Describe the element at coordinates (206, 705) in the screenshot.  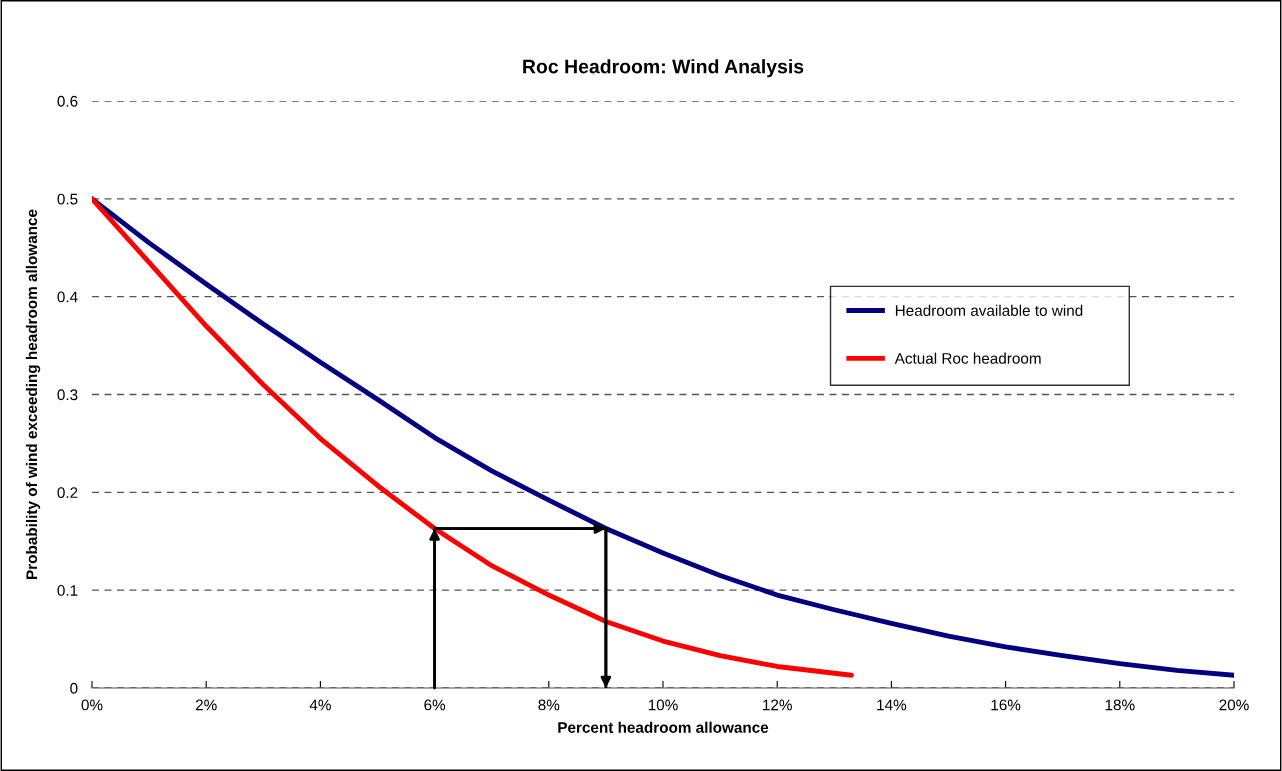
I see `x-tick-label: 2%` at that location.